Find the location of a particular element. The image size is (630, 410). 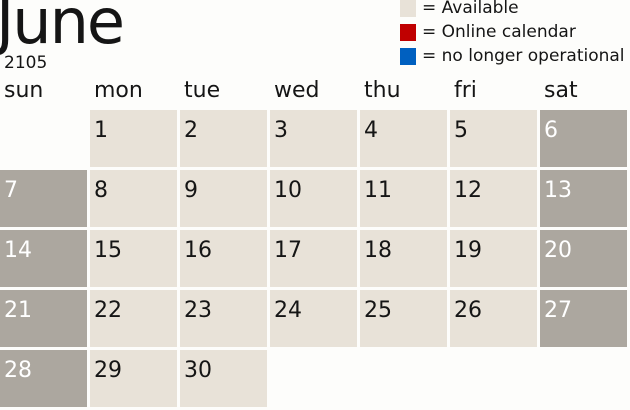

day-cell: 25 is located at coordinates (403, 318).